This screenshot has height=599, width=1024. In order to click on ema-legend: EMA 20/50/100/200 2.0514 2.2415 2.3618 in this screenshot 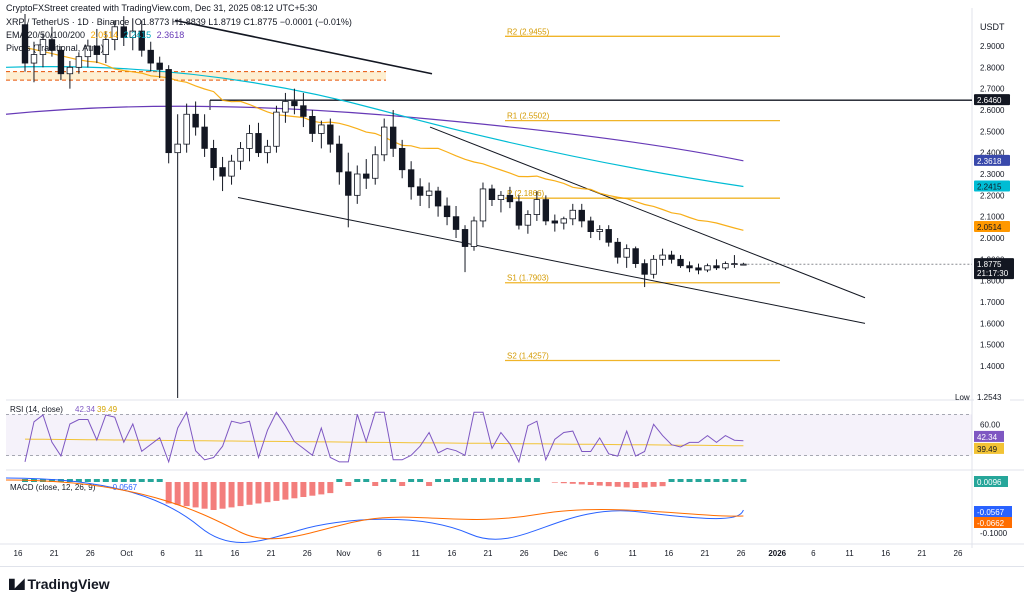, I will do `click(96, 35)`.